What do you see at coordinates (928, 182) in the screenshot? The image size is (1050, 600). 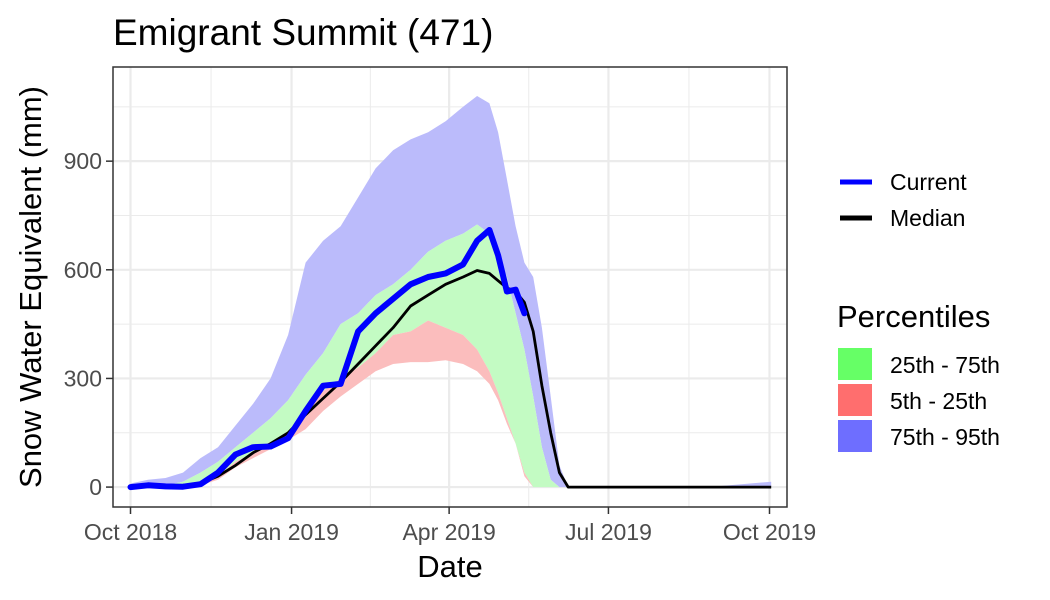 I see `legend-current-label: Current` at bounding box center [928, 182].